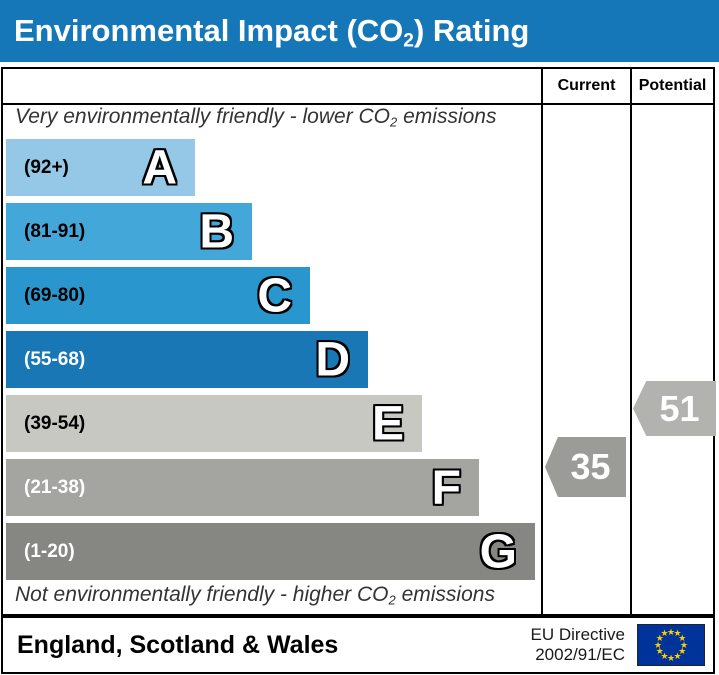 The image size is (719, 675). What do you see at coordinates (498, 551) in the screenshot?
I see `band-g-letter: G` at bounding box center [498, 551].